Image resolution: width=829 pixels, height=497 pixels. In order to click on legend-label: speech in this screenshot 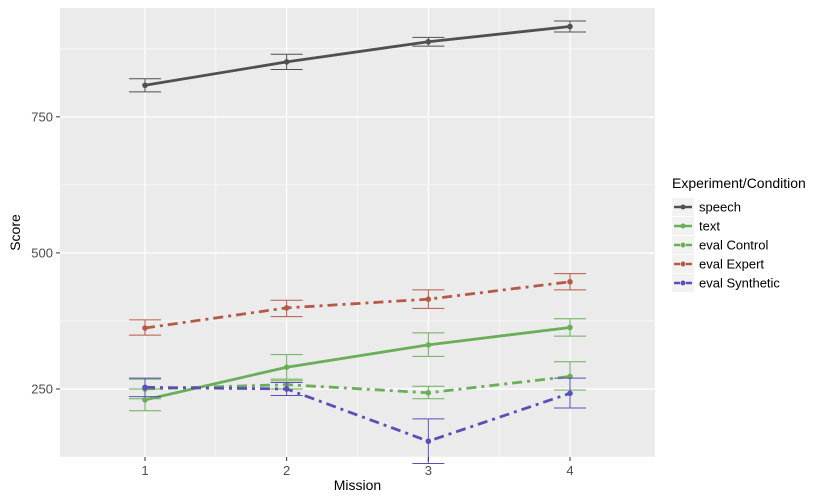, I will do `click(720, 207)`.